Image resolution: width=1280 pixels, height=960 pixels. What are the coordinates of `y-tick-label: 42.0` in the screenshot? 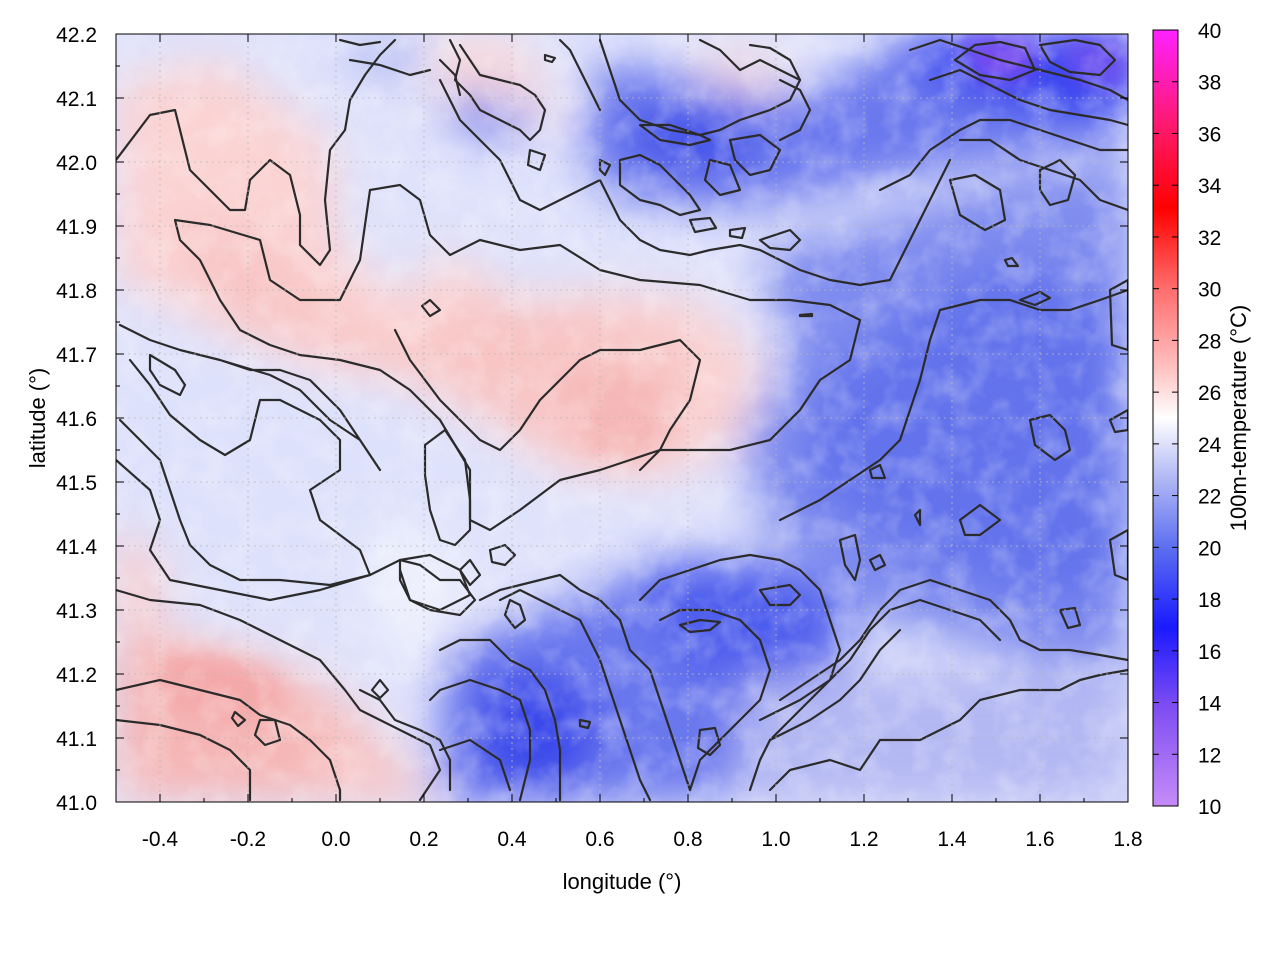 It's located at (76, 163).